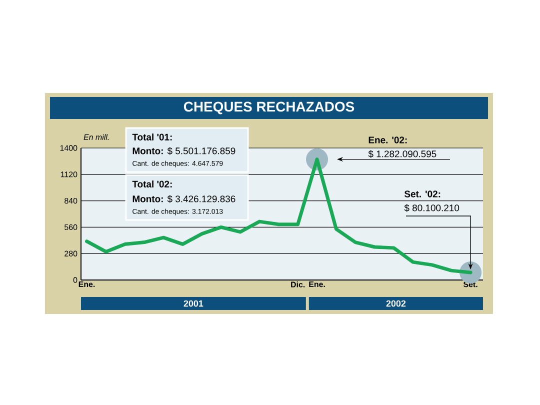 This screenshot has height=405, width=540. Describe the element at coordinates (152, 184) in the screenshot. I see `annotation: Total '02:` at that location.